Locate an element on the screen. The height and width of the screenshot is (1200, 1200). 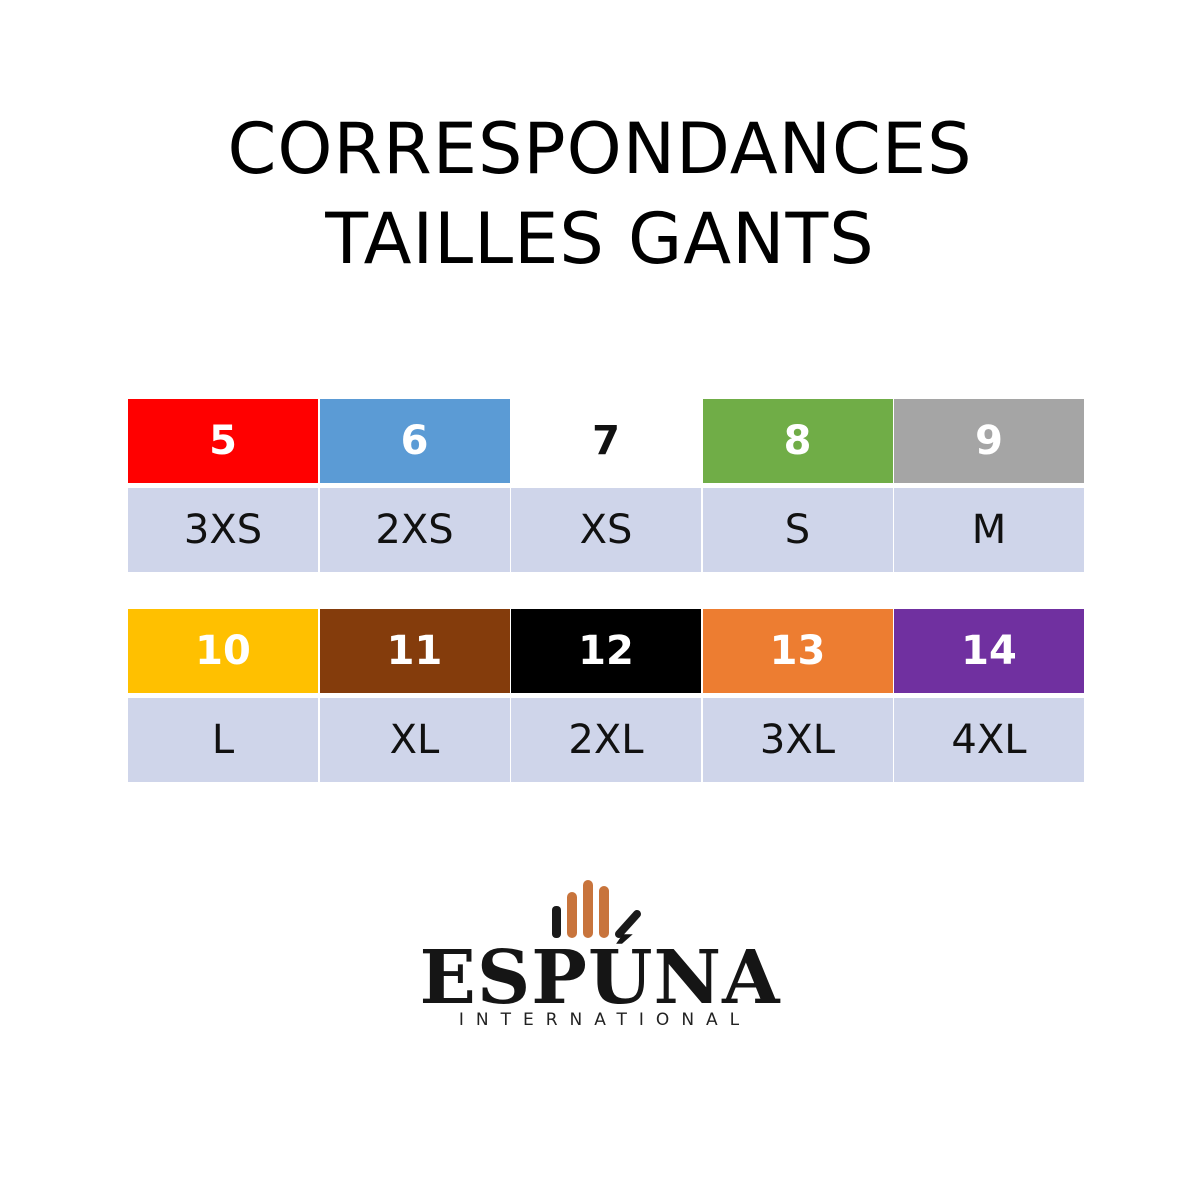
size-label: 2XS is located at coordinates (414, 530).